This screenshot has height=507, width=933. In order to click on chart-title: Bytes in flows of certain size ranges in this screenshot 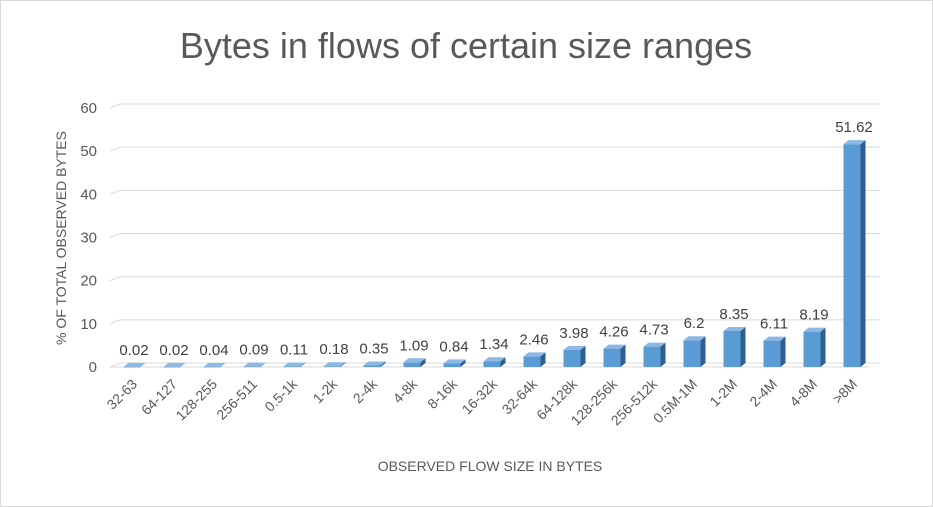, I will do `click(466, 45)`.